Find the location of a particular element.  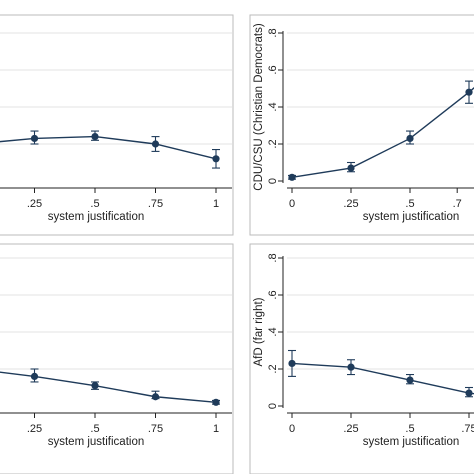

series-line is located at coordinates (382, 132).